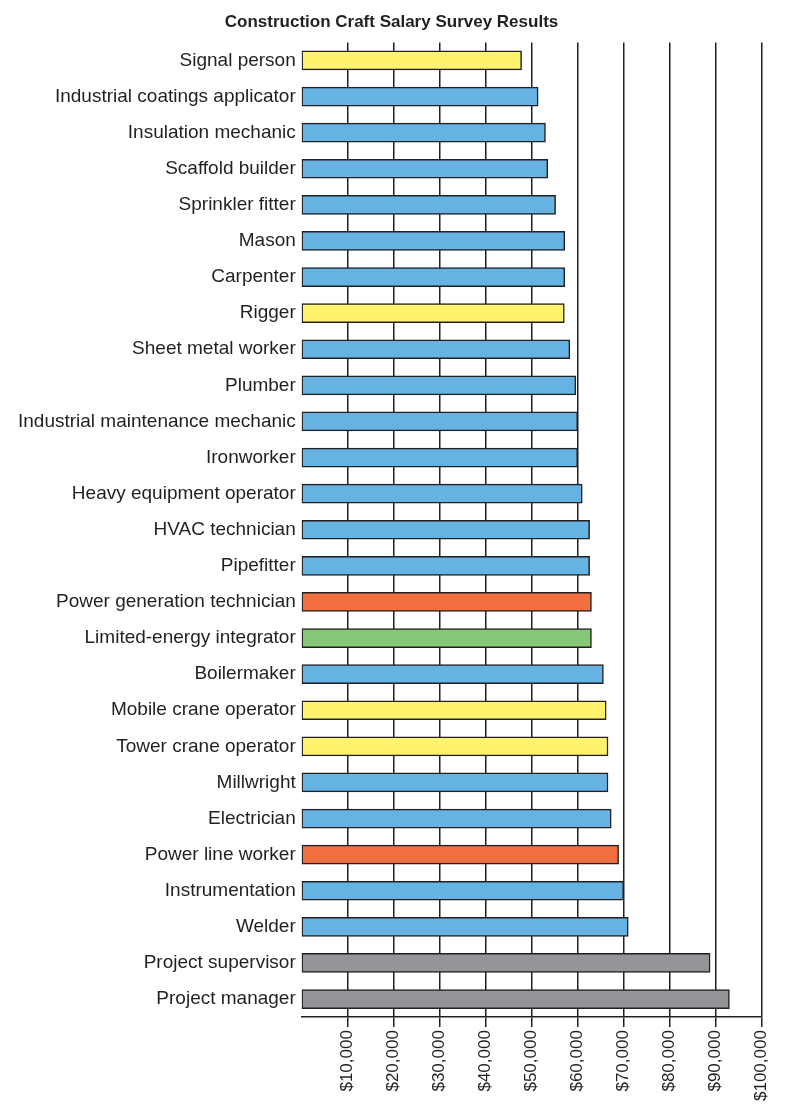  Describe the element at coordinates (761, 1065) in the screenshot. I see `x-tick-label: $100,000` at that location.